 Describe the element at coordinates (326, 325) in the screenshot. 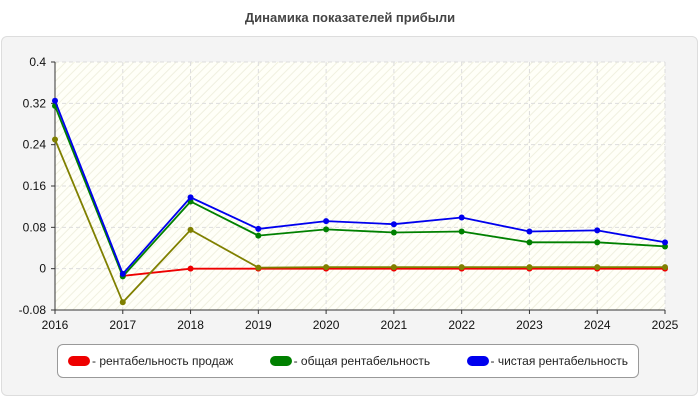

I see `x-tick-label: 2020` at that location.